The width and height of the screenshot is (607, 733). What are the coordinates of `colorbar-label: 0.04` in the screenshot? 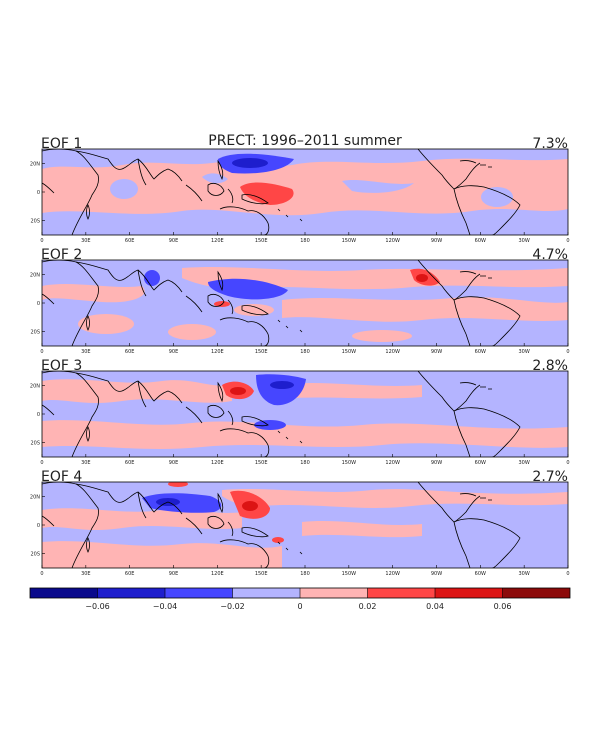 It's located at (435, 606).